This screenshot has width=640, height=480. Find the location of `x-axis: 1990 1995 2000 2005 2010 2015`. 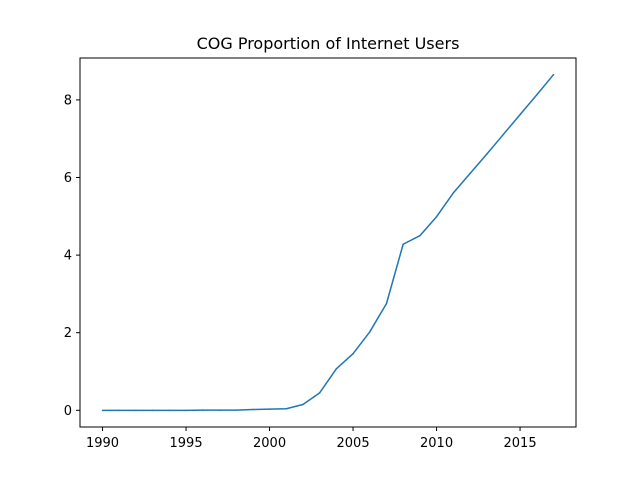

x-axis: 1990 1995 2000 2005 2010 2015 is located at coordinates (311, 439).